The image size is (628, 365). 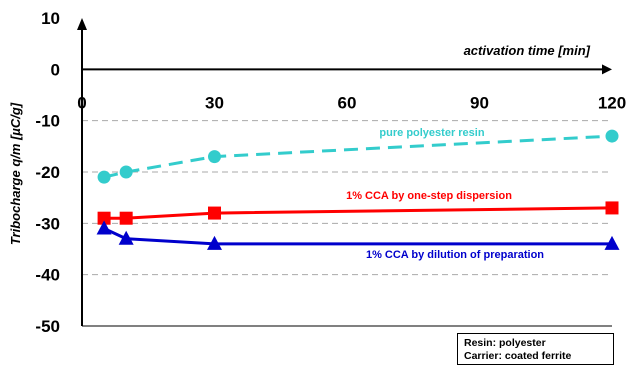 What do you see at coordinates (47, 223) in the screenshot?
I see `y-tick-label: -30` at bounding box center [47, 223].